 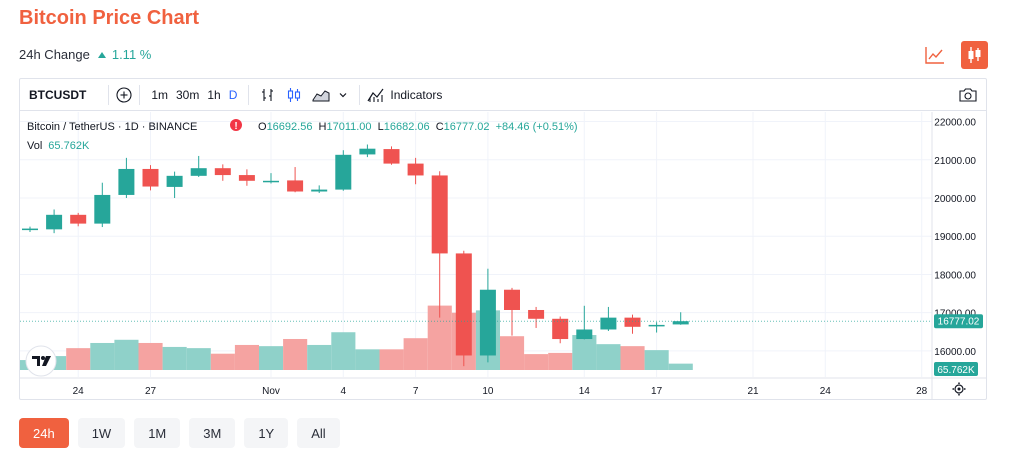 I want to click on interval-1h: 1h, so click(x=214, y=94).